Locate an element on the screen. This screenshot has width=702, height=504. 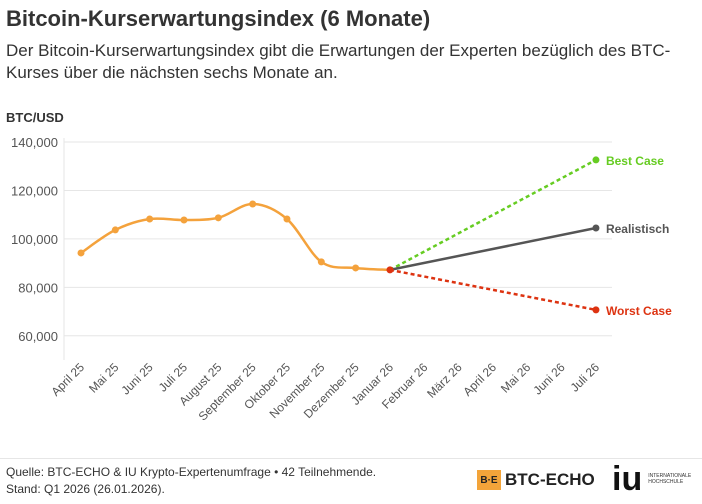
btc-echo-wordmark: BTC-ECHO is located at coordinates (550, 479).